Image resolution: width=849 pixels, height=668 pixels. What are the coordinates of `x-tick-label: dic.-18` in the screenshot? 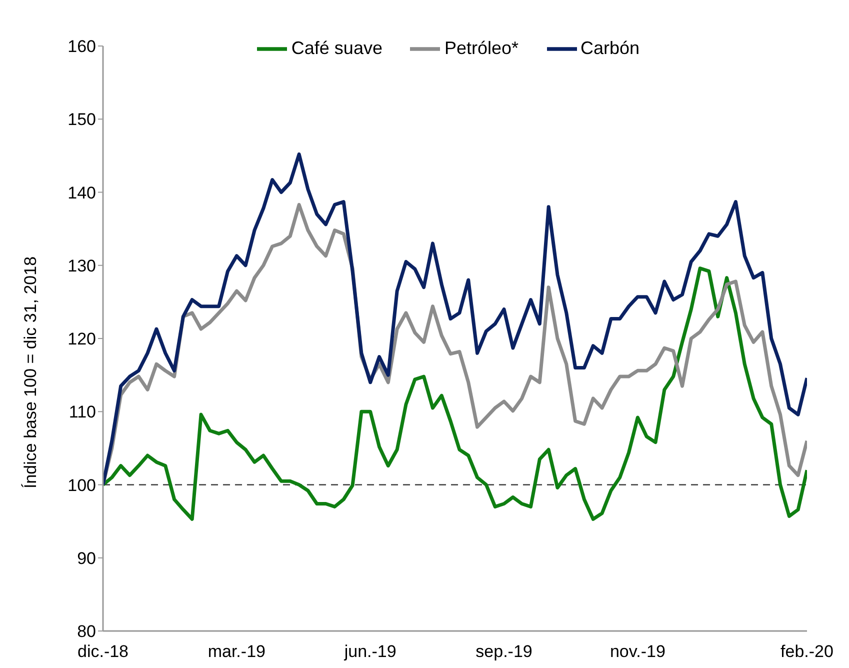 It's located at (103, 652).